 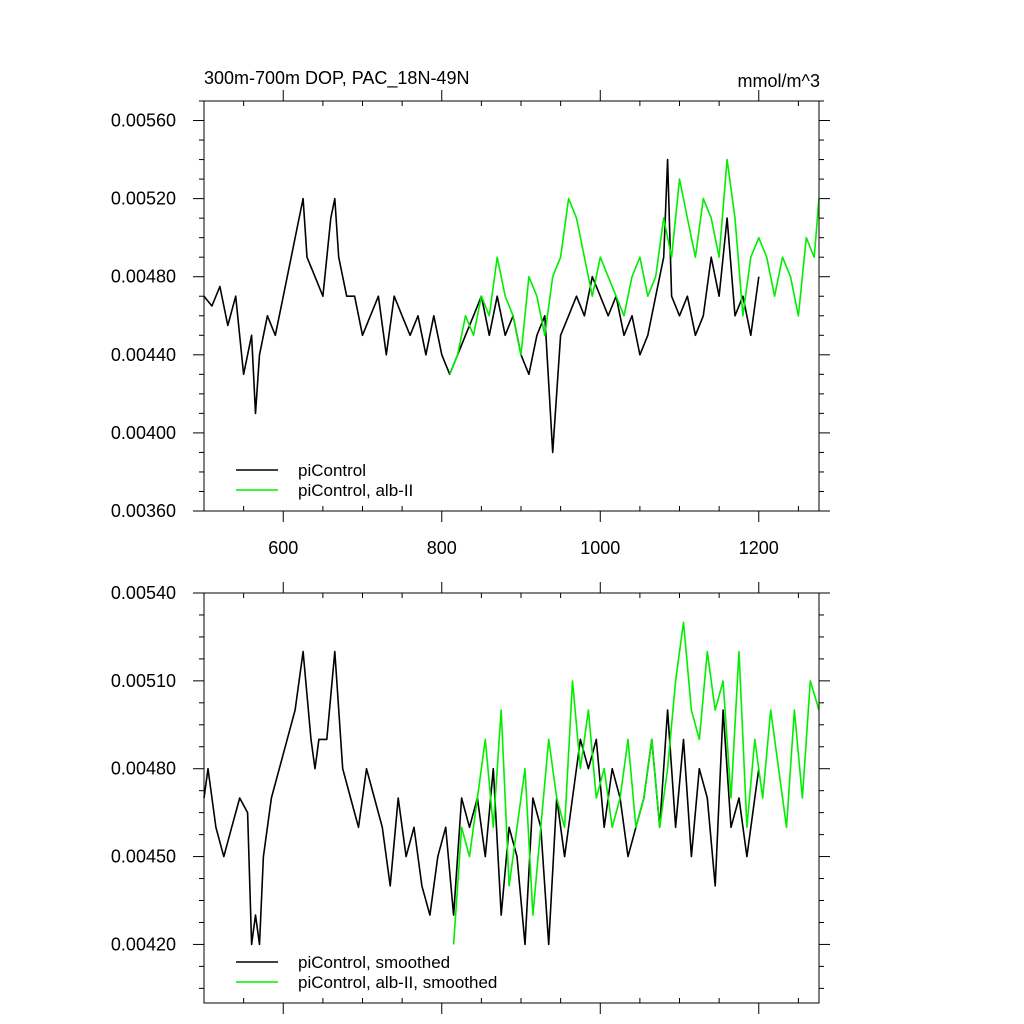 I want to click on legend-label-picontrol-alb-ii: piControl, alb-II, so click(x=355, y=490).